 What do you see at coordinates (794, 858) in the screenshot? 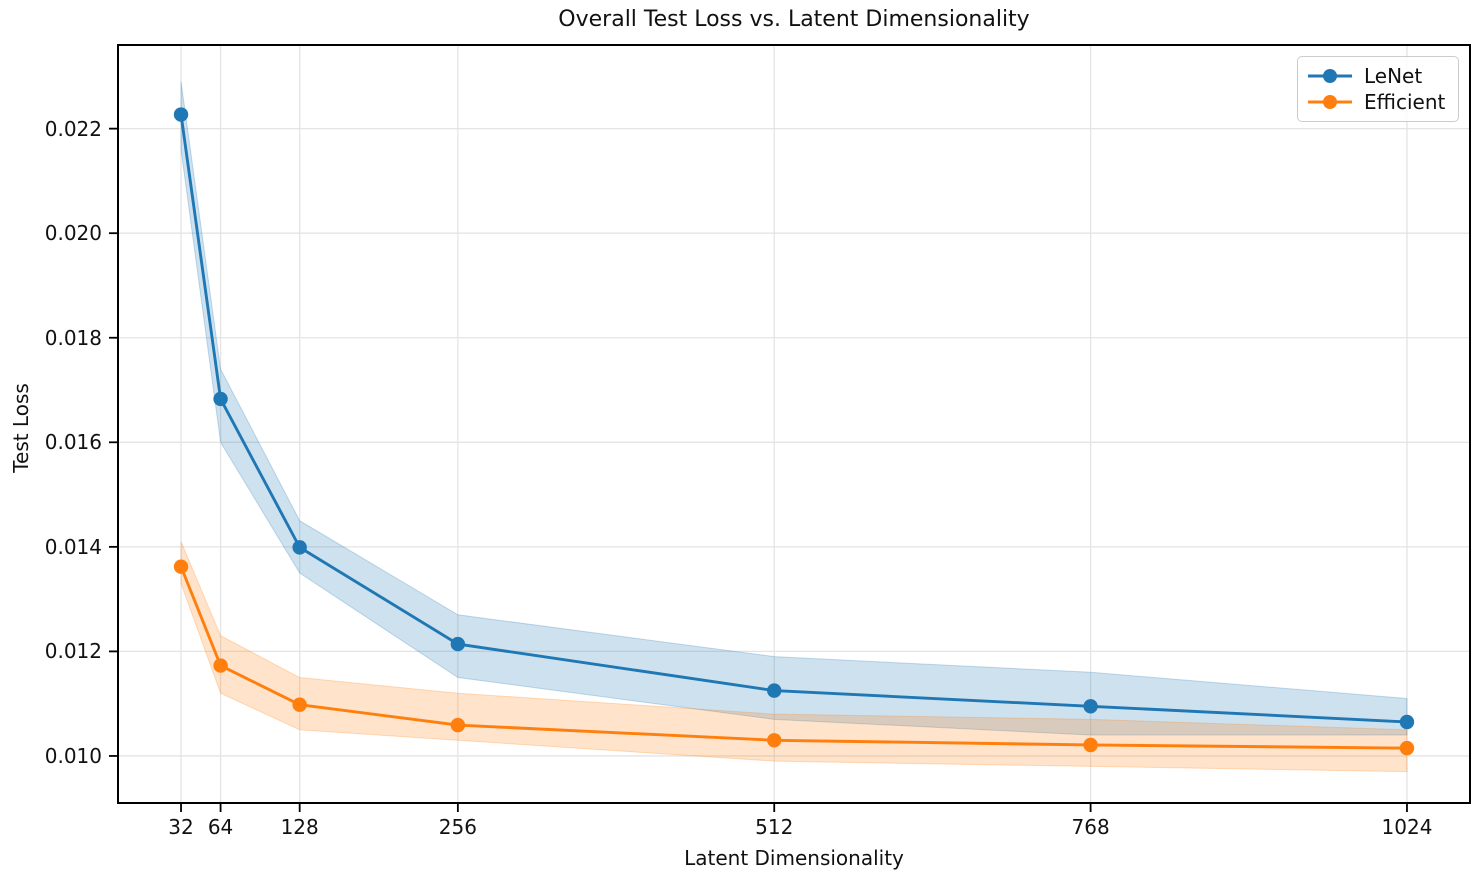
I see `x-axis-label: Latent Dimensionality` at bounding box center [794, 858].